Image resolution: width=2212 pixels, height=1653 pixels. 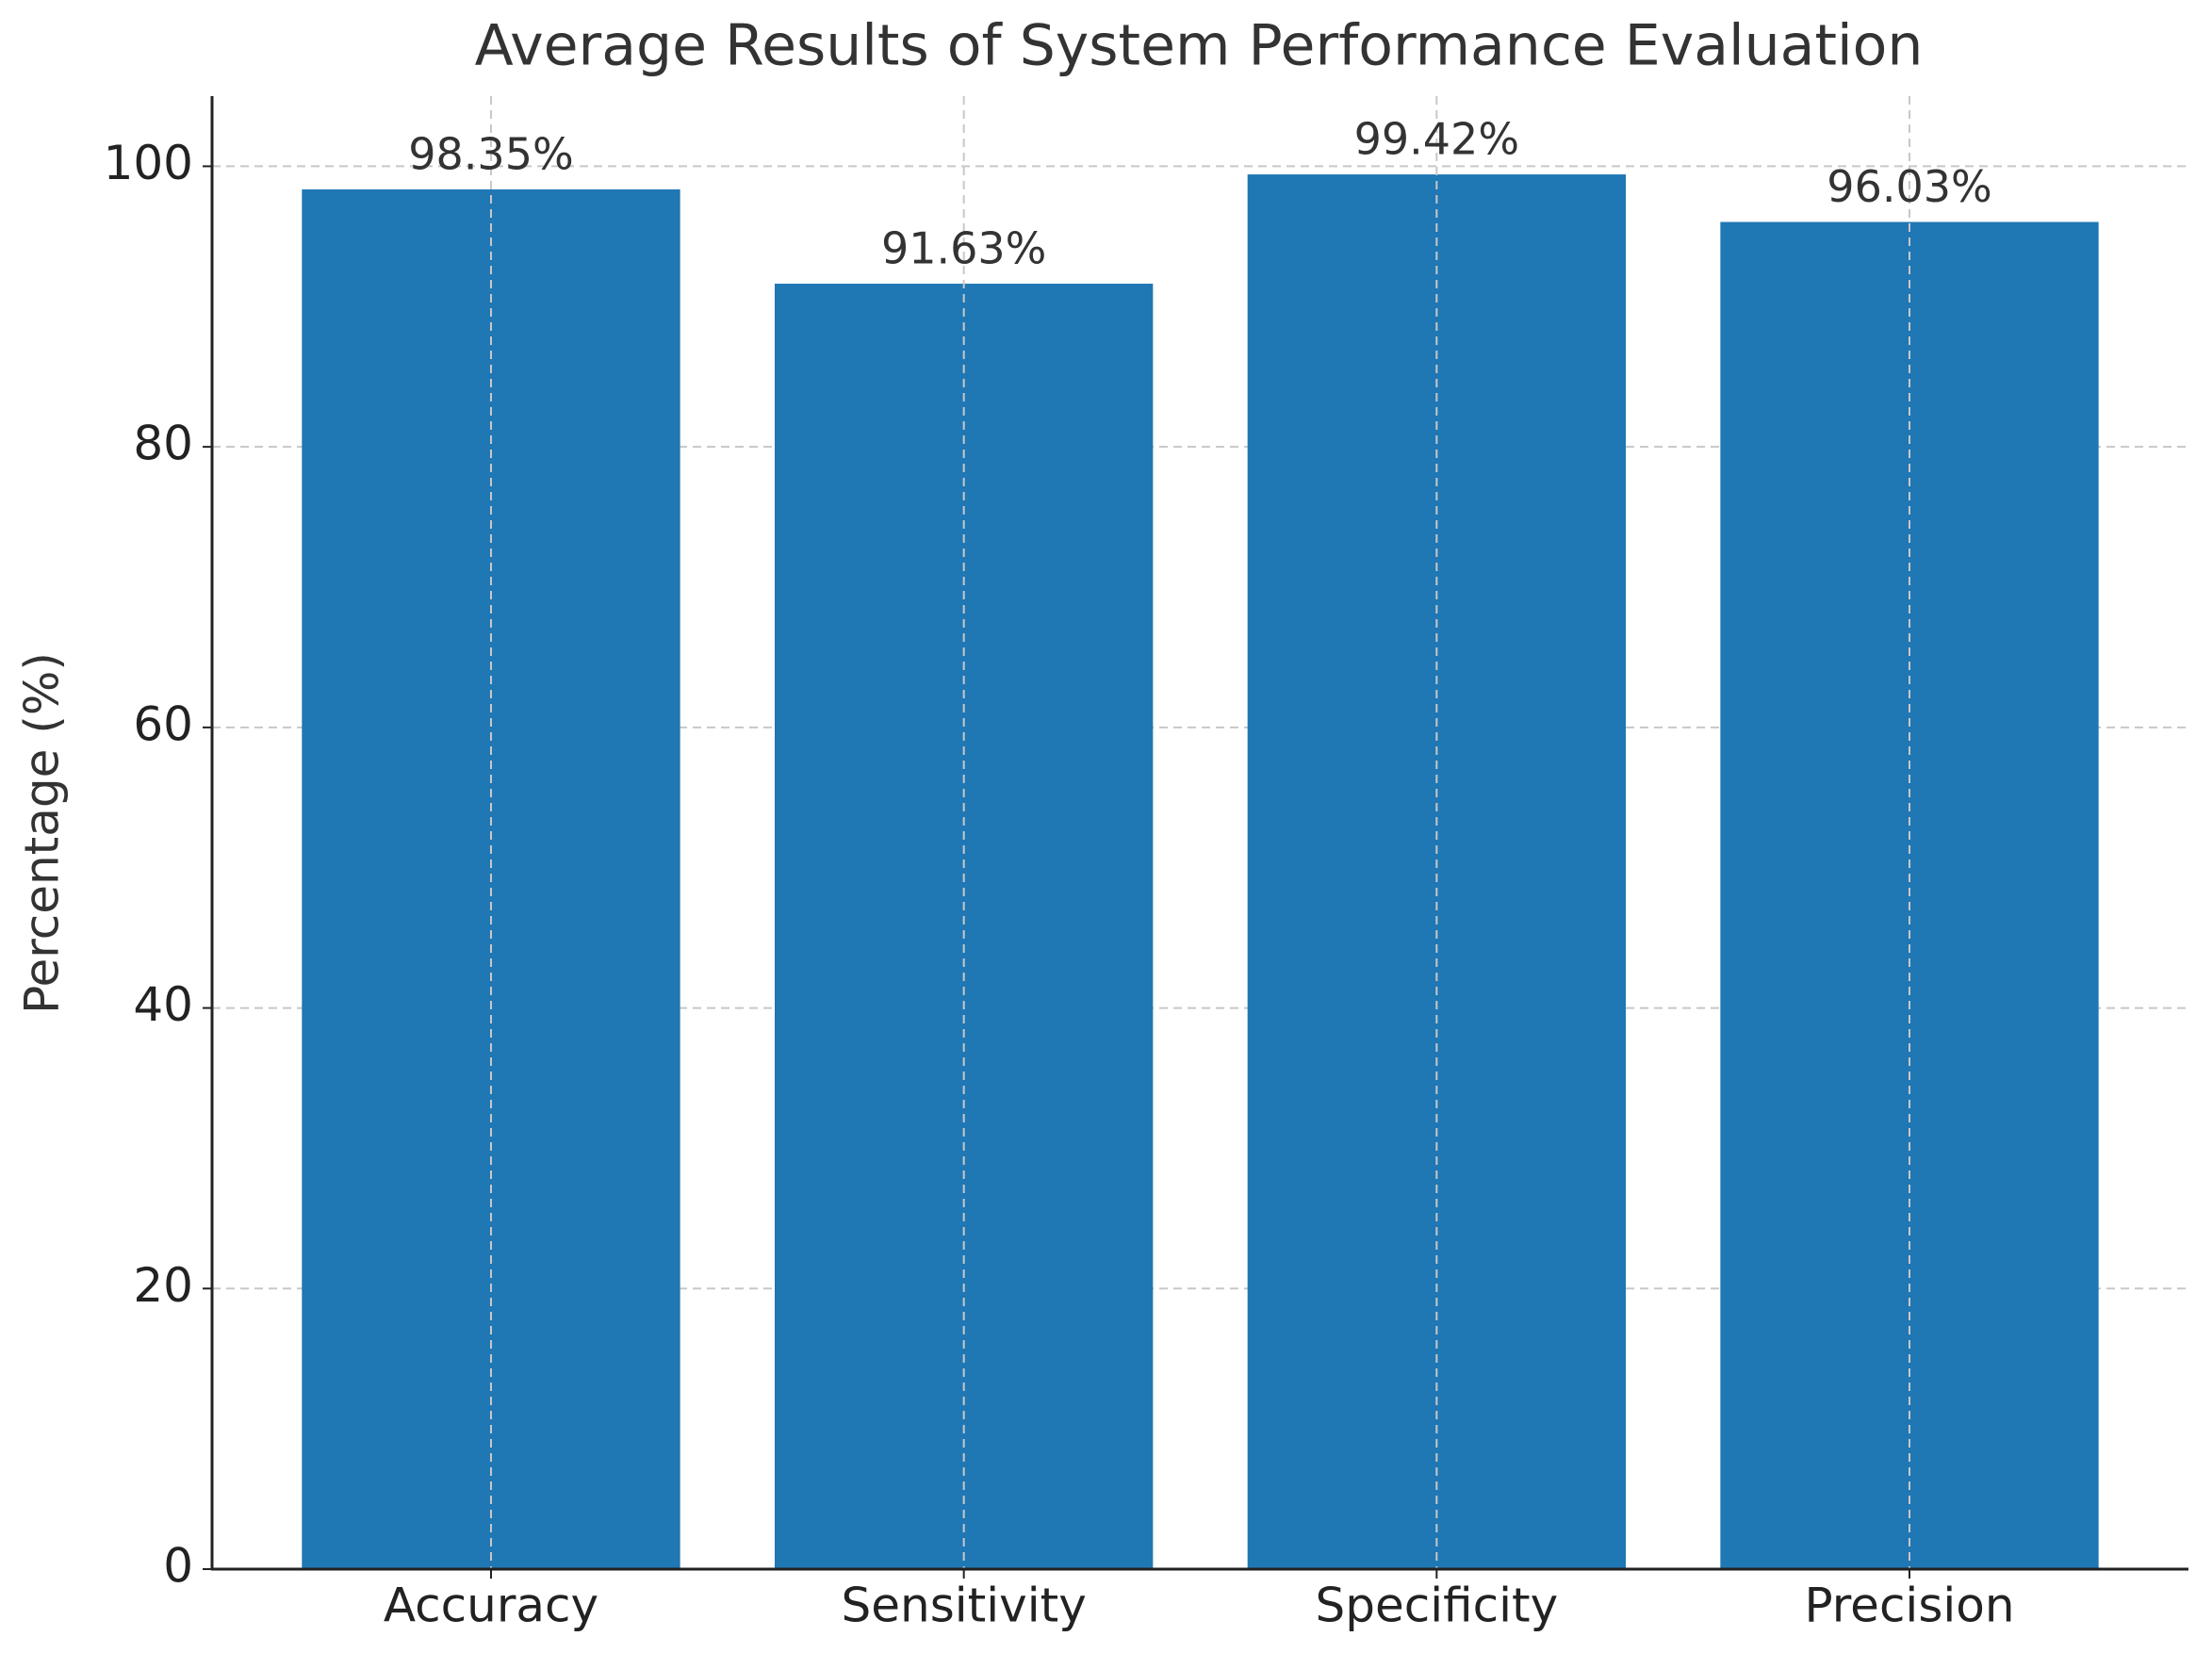 I want to click on y-tick-label: 60, so click(x=163, y=724).